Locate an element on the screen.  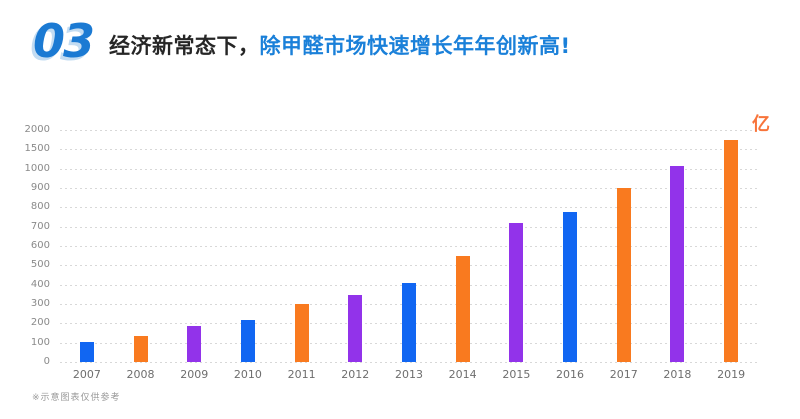
bar-slot: 2007 is located at coordinates (87, 255).